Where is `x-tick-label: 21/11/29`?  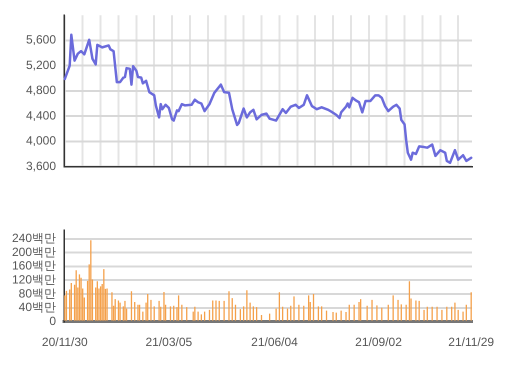 x-tick-label: 21/11/29 is located at coordinates (471, 342).